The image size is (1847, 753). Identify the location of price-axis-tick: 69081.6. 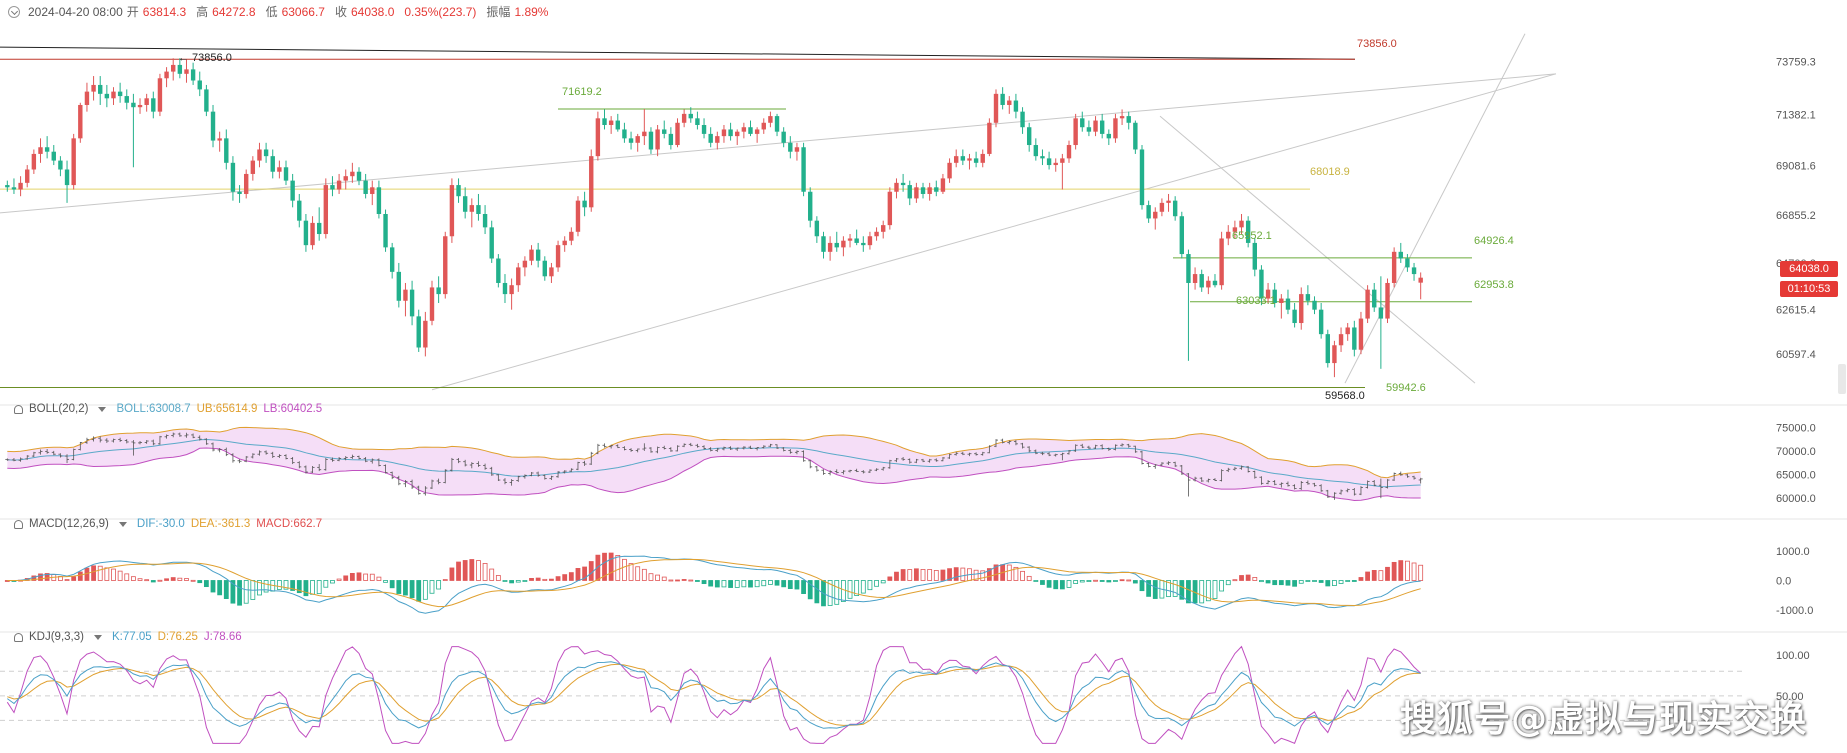
(1796, 166).